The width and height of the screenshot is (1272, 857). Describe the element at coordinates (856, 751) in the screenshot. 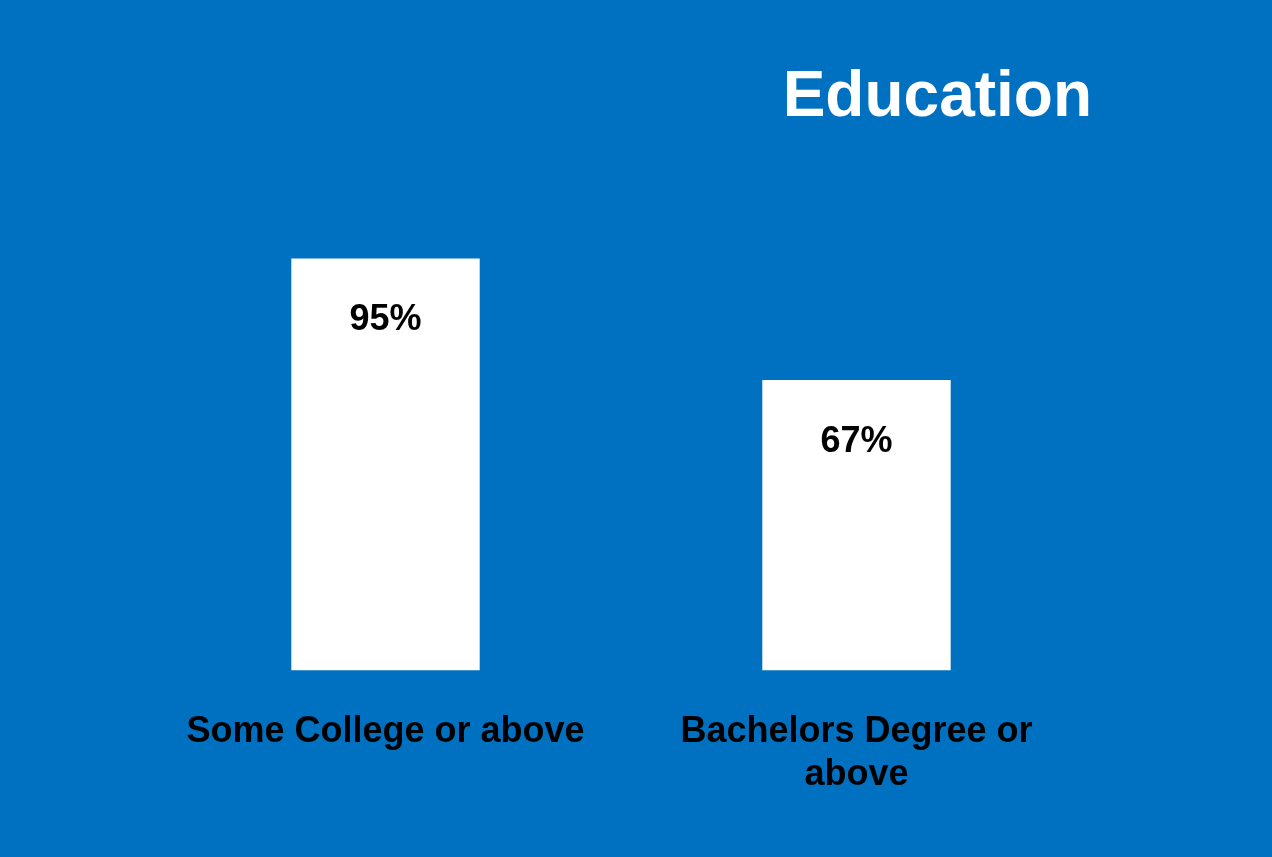

I see `x-tick-label: Bachelors Degree or above` at that location.